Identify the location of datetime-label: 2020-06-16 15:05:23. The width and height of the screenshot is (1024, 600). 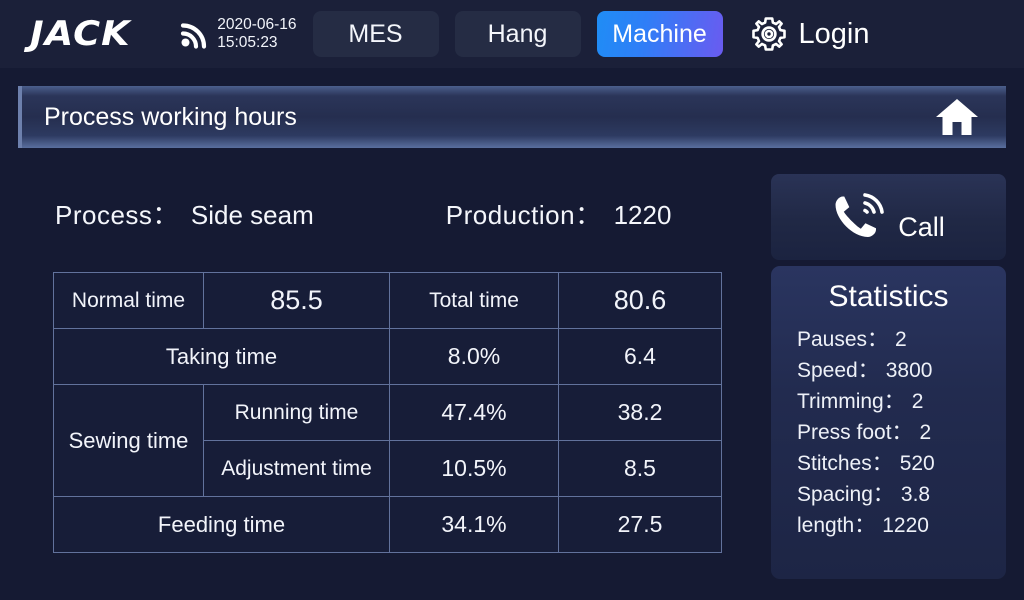
(257, 33).